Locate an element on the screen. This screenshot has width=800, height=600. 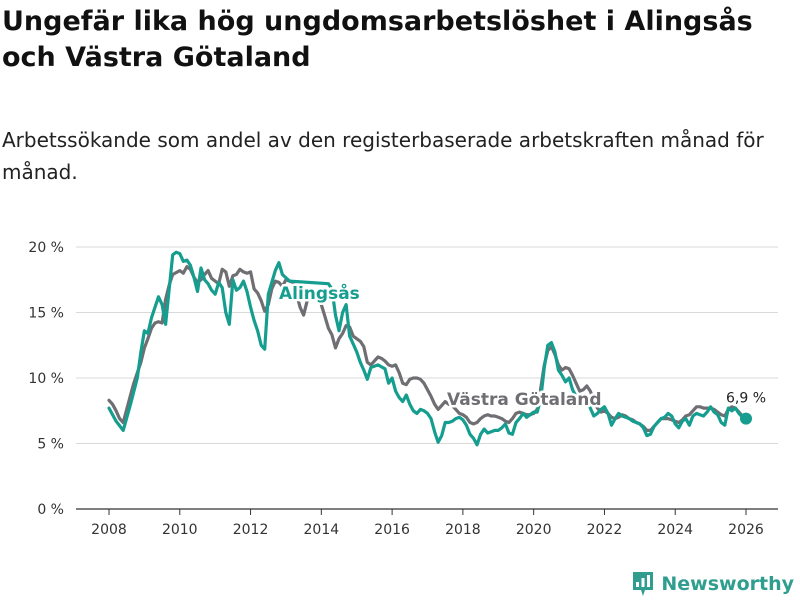
newsworthy-icon is located at coordinates (643, 584).